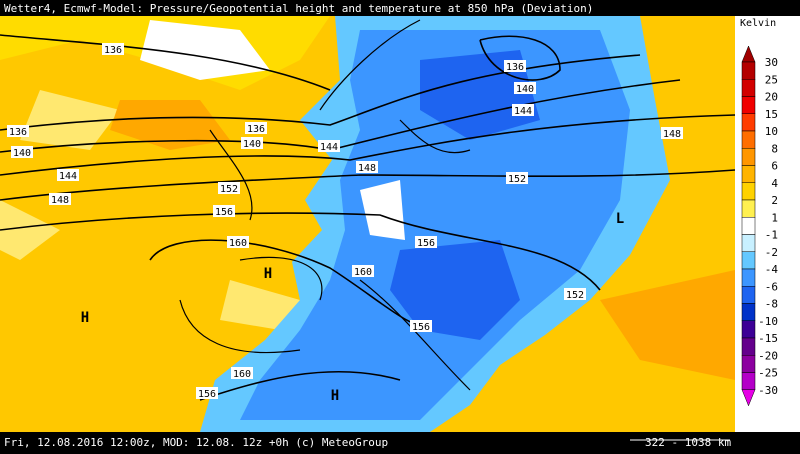 The width and height of the screenshot is (800, 454). Describe the element at coordinates (771, 62) in the screenshot. I see `legend-level: 30` at that location.